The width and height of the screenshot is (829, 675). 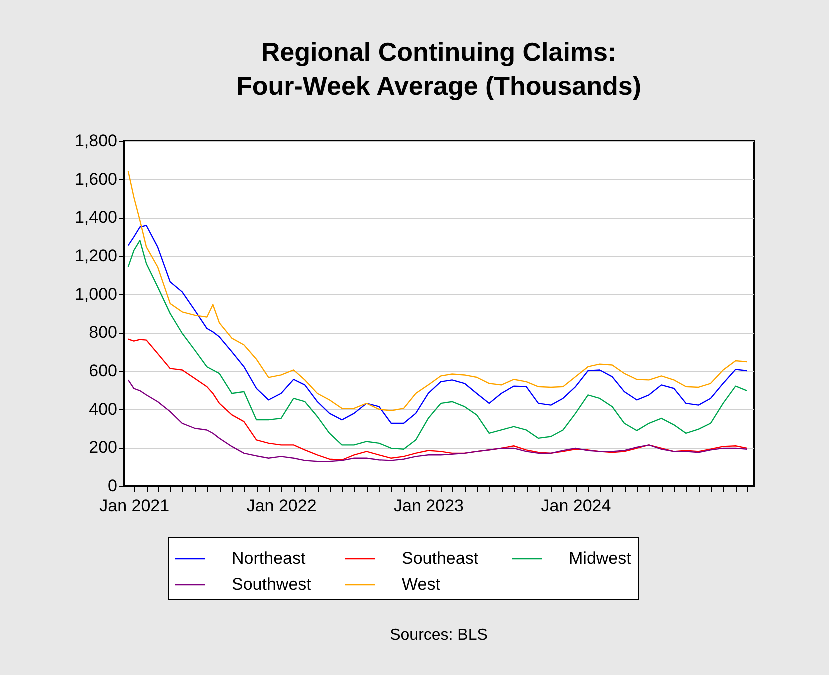 What do you see at coordinates (103, 332) in the screenshot?
I see `y-tick-label: 800` at bounding box center [103, 332].